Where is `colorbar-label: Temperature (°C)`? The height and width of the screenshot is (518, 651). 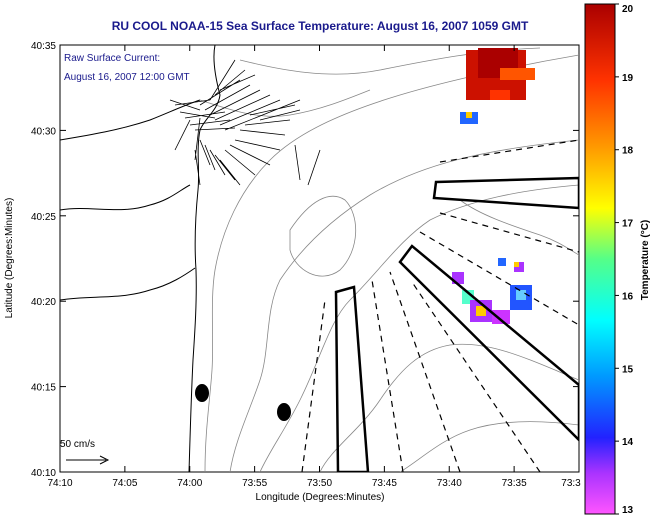
colorbar-label: Temperature (°C) is located at coordinates (645, 260).